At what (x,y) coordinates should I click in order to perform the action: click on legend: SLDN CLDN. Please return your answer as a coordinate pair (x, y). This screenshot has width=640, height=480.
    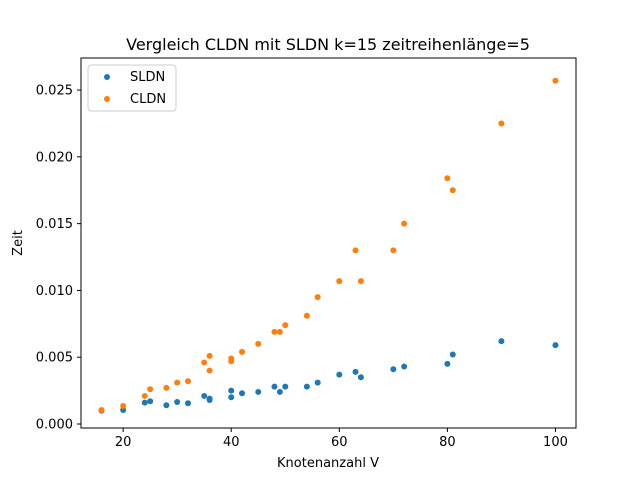
    Looking at the image, I should click on (132, 88).